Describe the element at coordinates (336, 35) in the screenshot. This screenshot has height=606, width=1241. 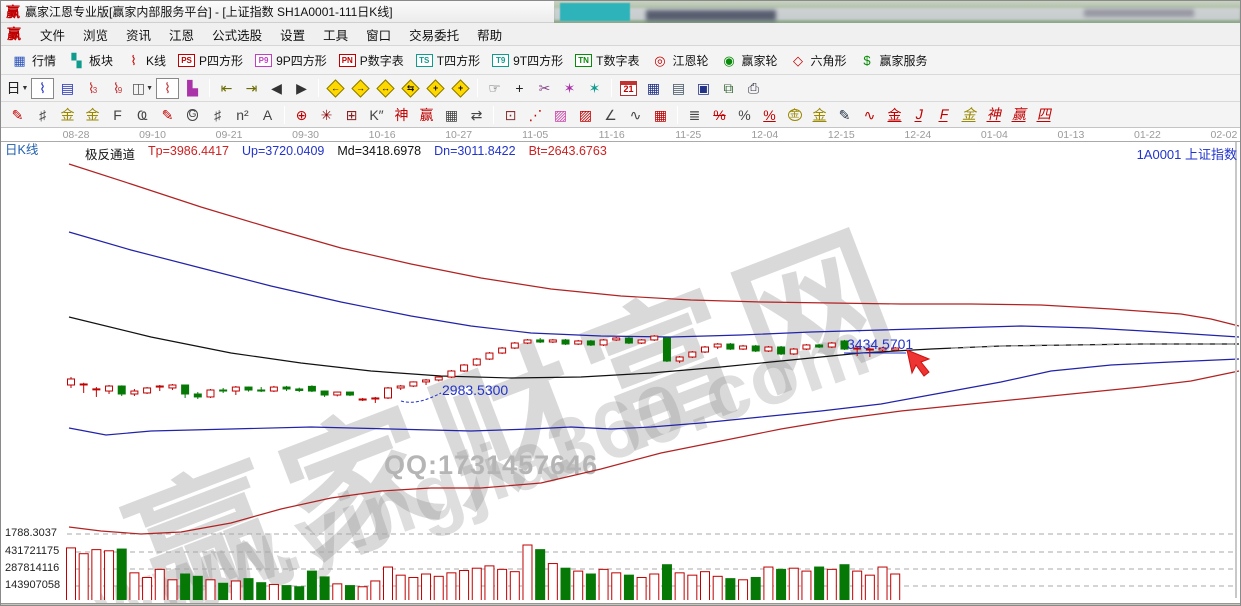
I see `menu-item-6: 工具` at that location.